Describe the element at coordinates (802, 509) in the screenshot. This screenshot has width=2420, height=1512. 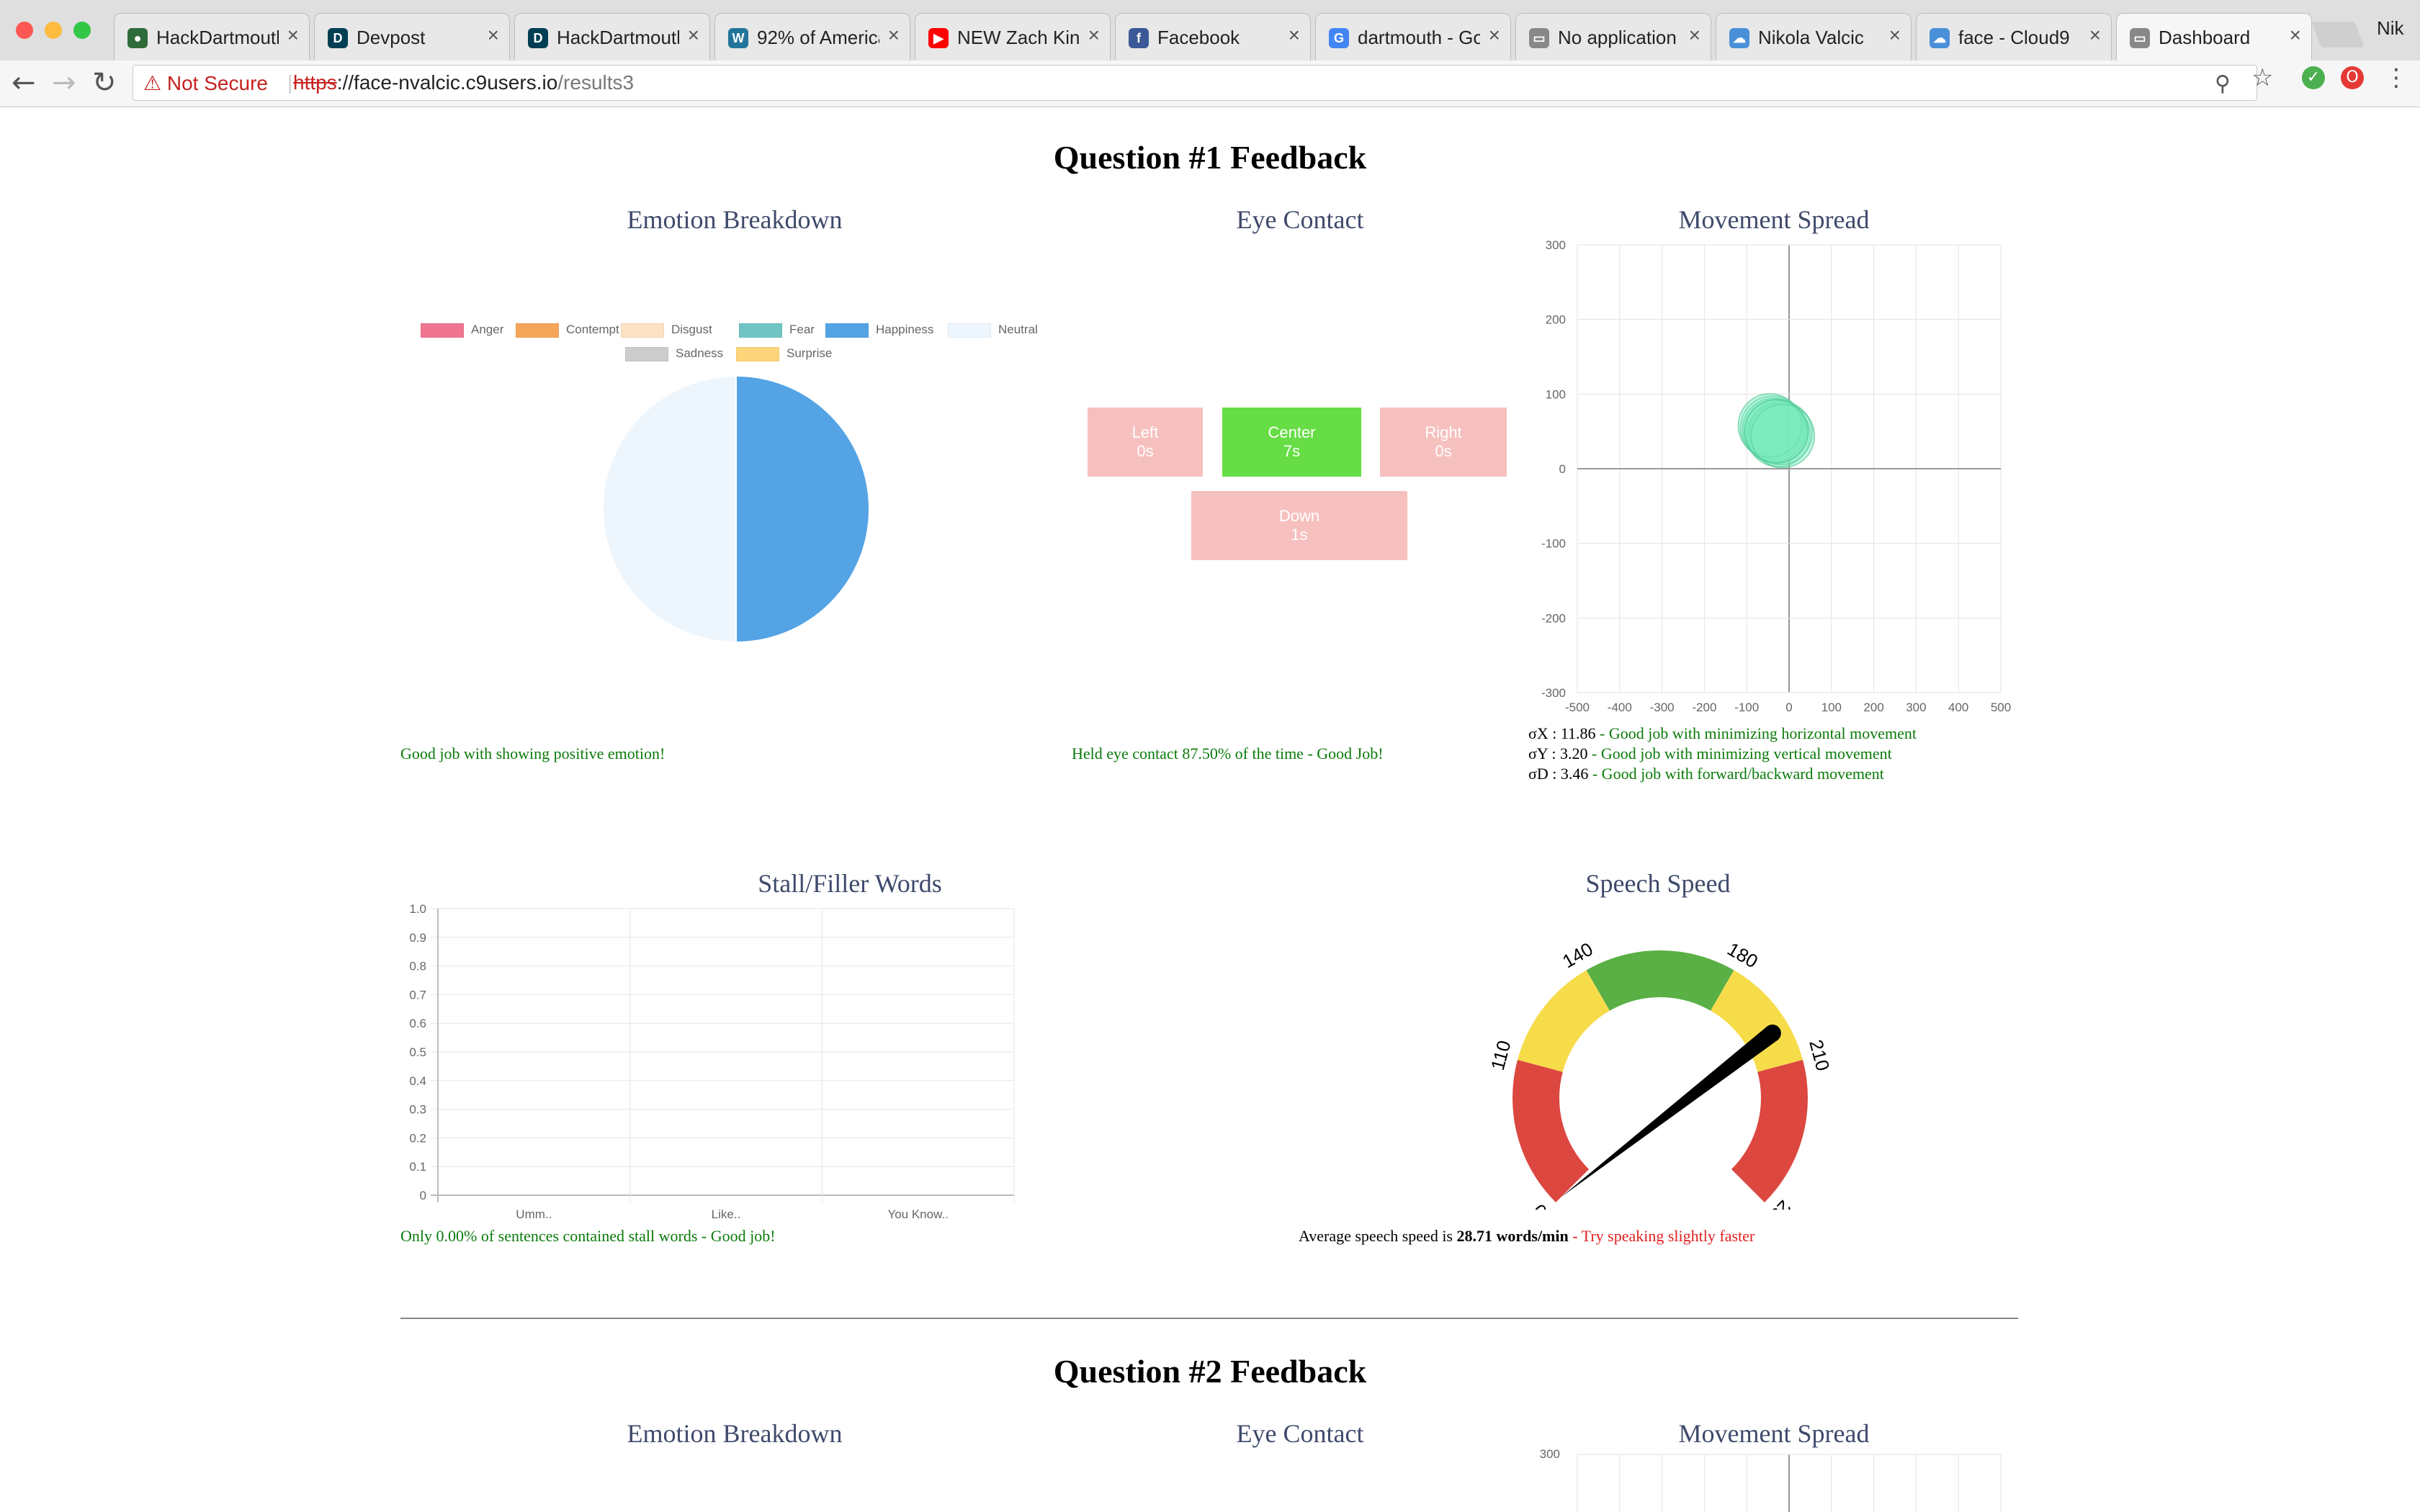
I see `pie-slice-happiness` at that location.